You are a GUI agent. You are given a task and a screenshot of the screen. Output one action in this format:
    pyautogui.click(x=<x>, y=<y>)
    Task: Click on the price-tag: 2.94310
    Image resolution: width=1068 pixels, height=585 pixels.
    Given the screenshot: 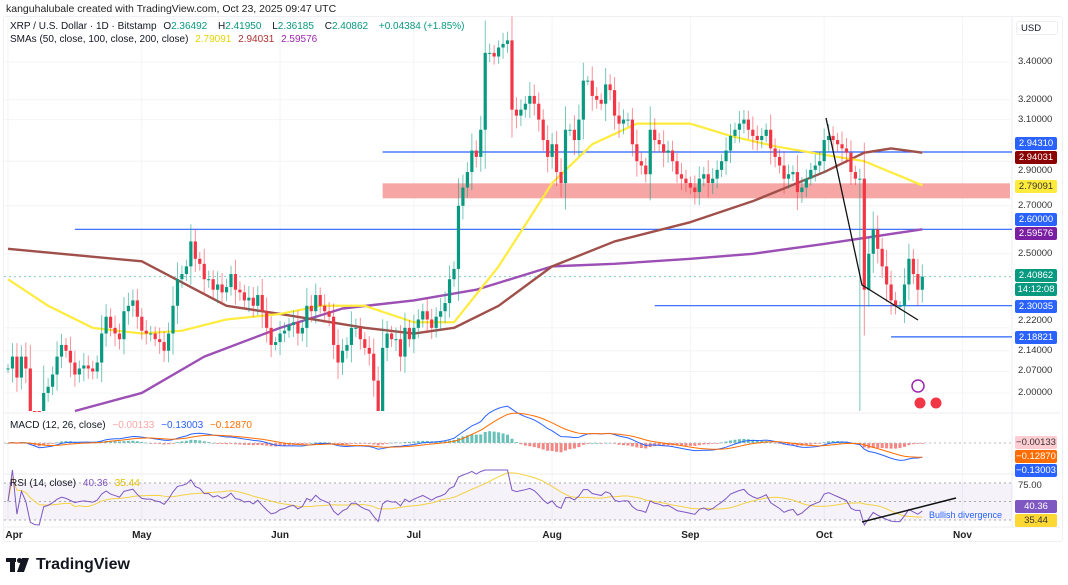 What is the action you would take?
    pyautogui.click(x=1036, y=143)
    